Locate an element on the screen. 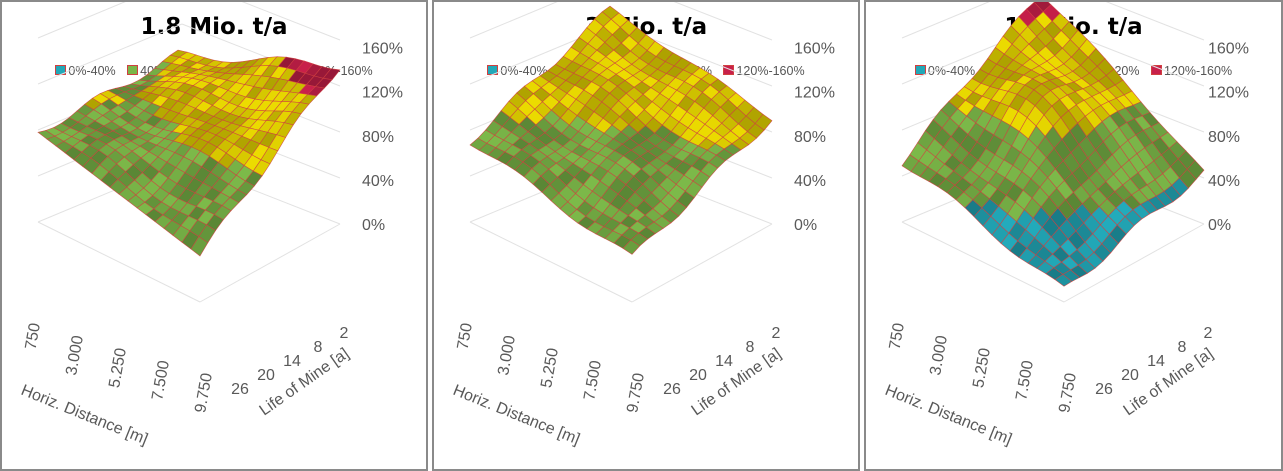  legend-item-0-40: 0%-40% is located at coordinates (945, 71).